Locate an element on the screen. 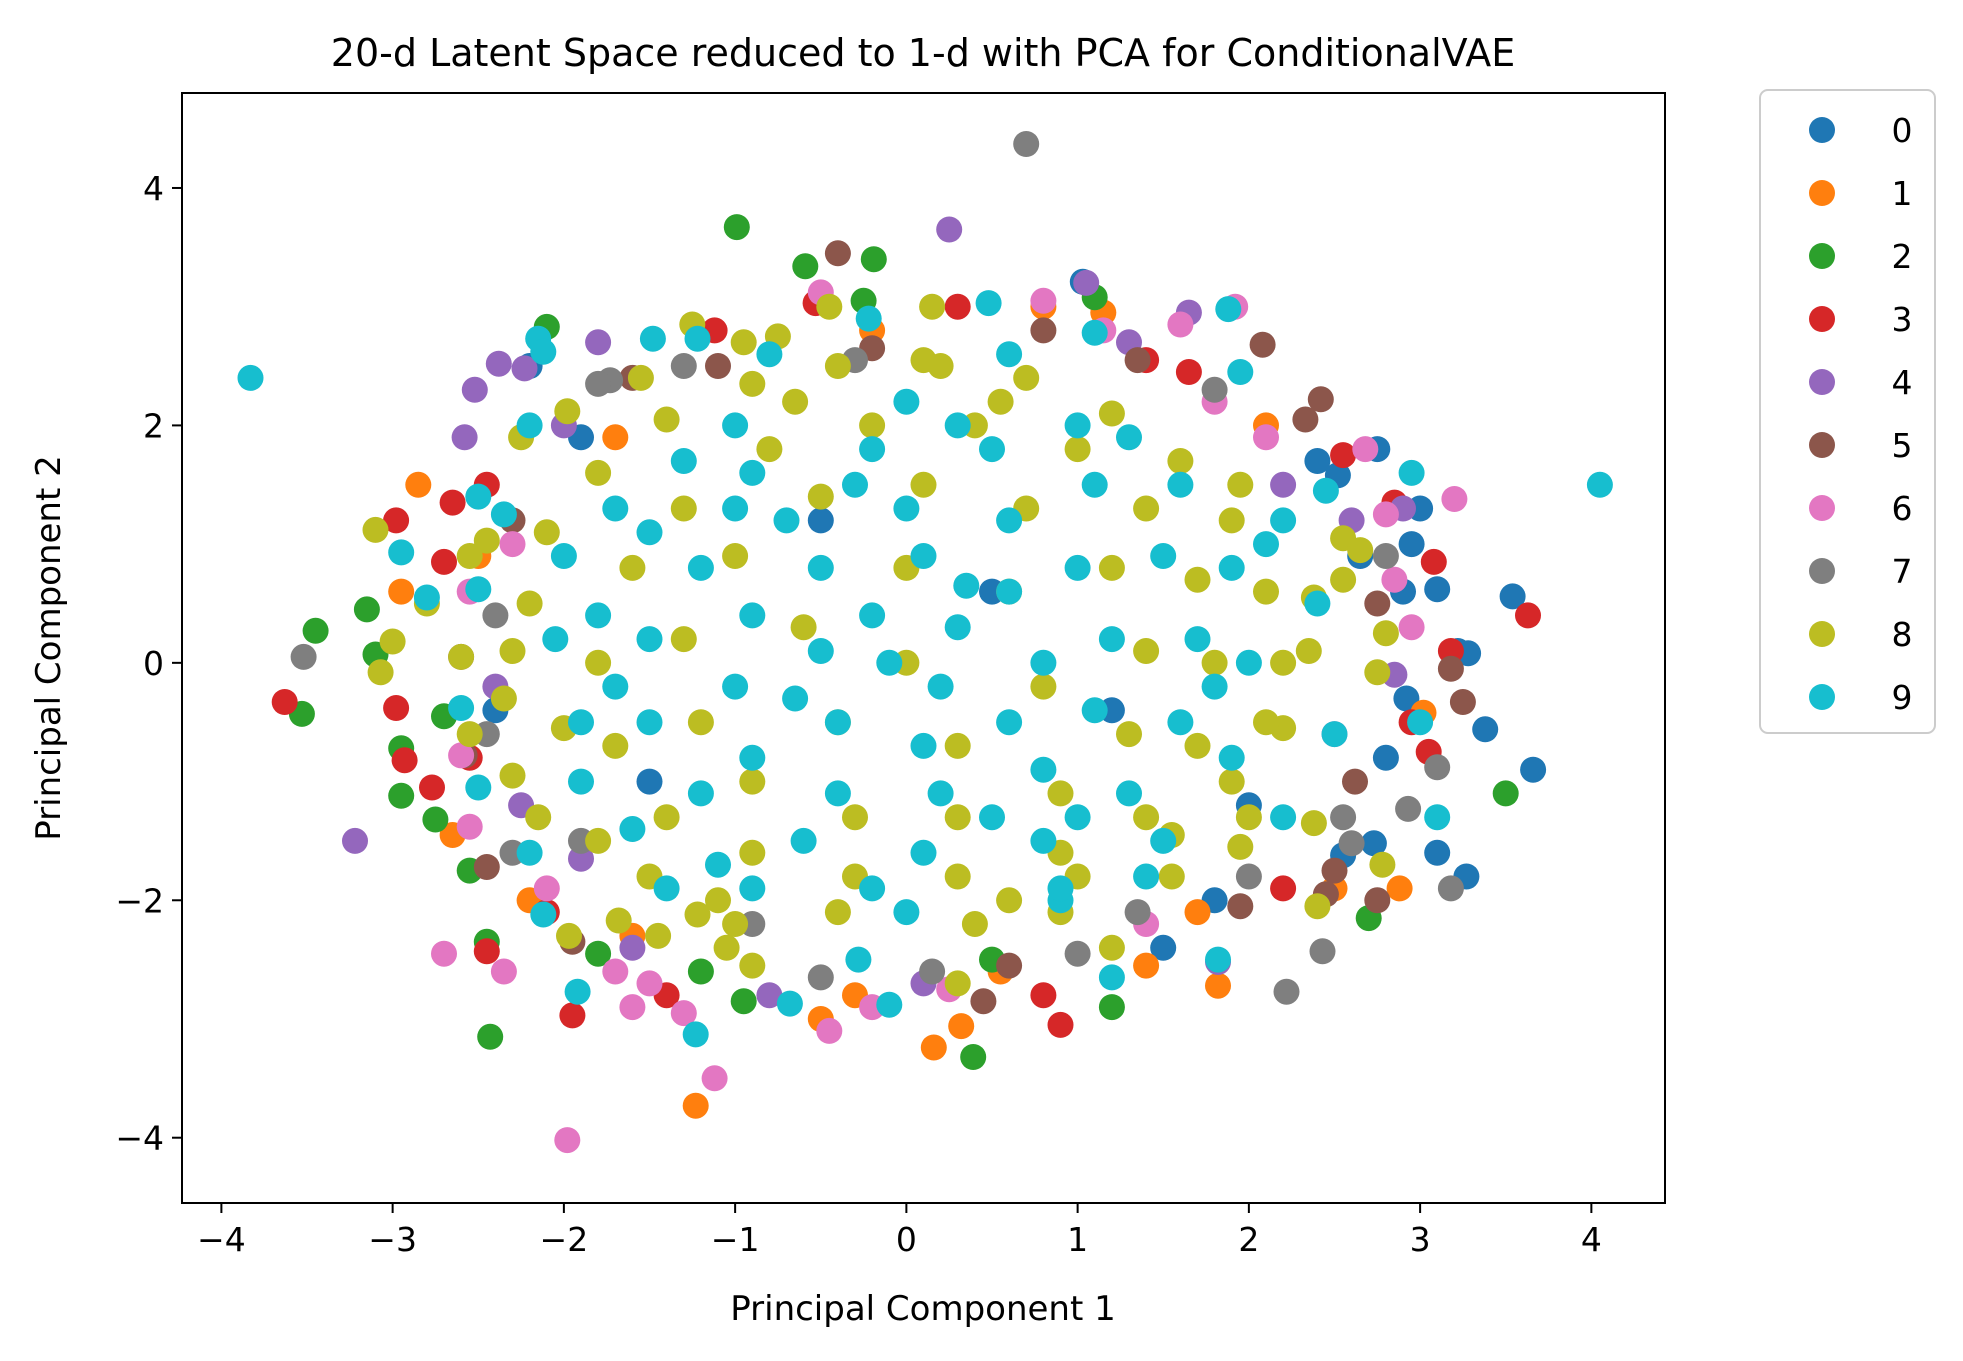 This screenshot has width=1963, height=1361. x-tick-label: −4 is located at coordinates (221, 1239).